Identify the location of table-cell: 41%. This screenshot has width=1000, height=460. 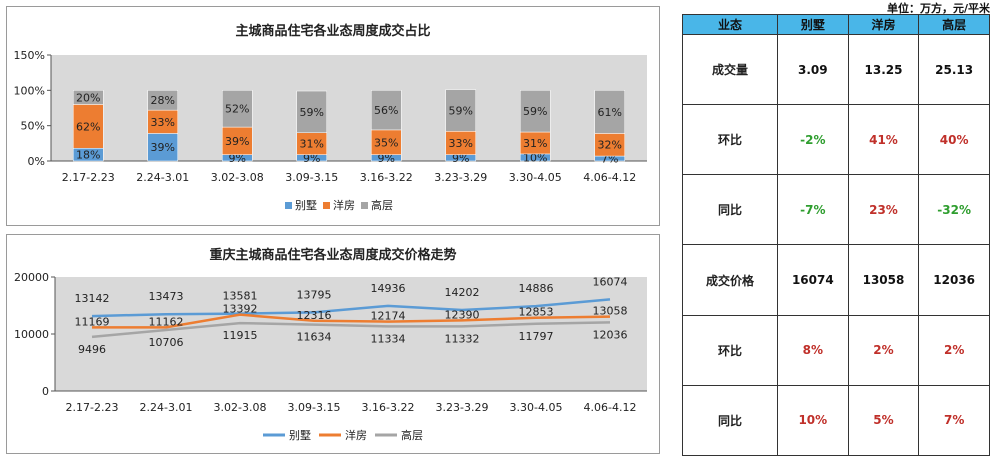
(883, 140).